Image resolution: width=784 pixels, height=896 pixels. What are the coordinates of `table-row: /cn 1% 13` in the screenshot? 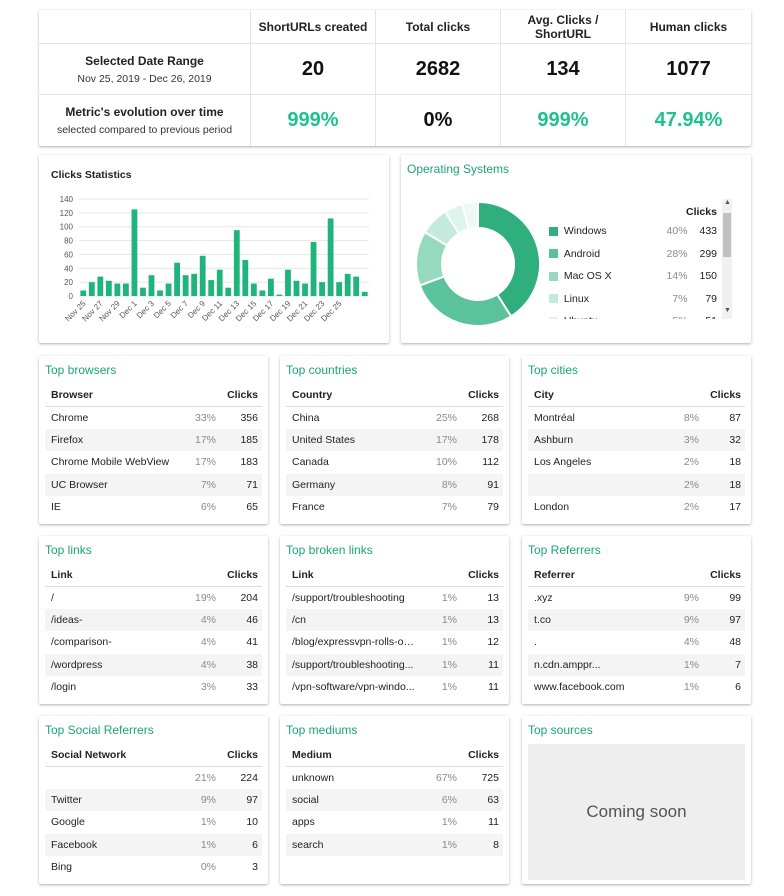 It's located at (394, 619).